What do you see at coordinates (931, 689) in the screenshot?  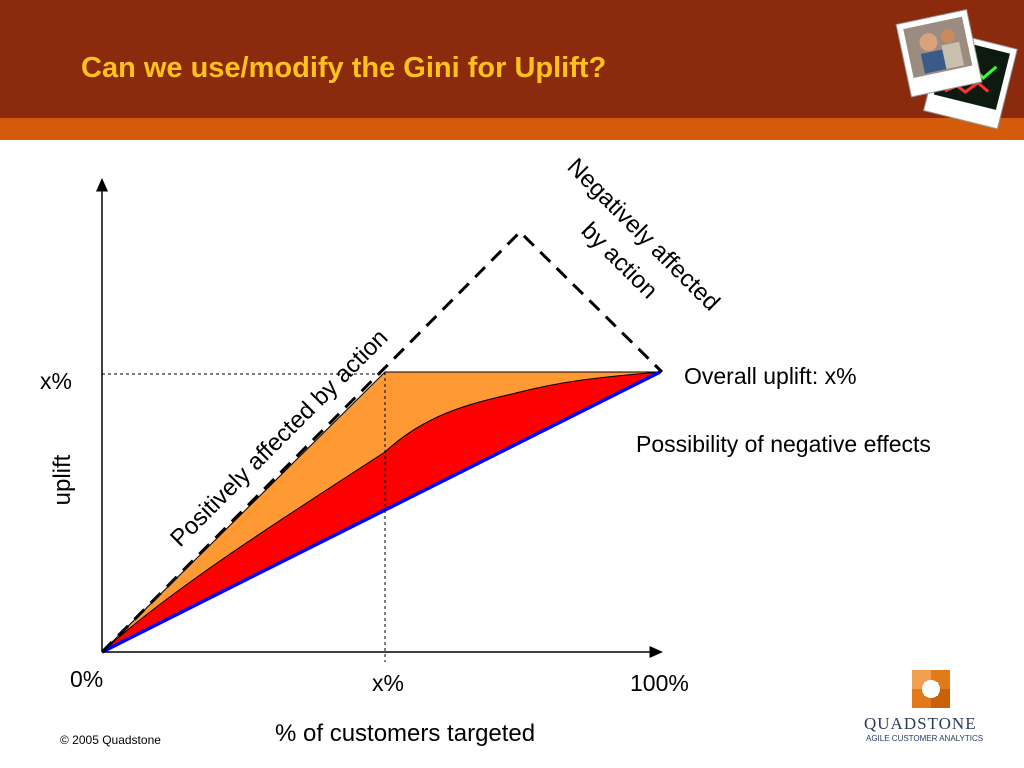 I see `quadstone-logo-icon` at bounding box center [931, 689].